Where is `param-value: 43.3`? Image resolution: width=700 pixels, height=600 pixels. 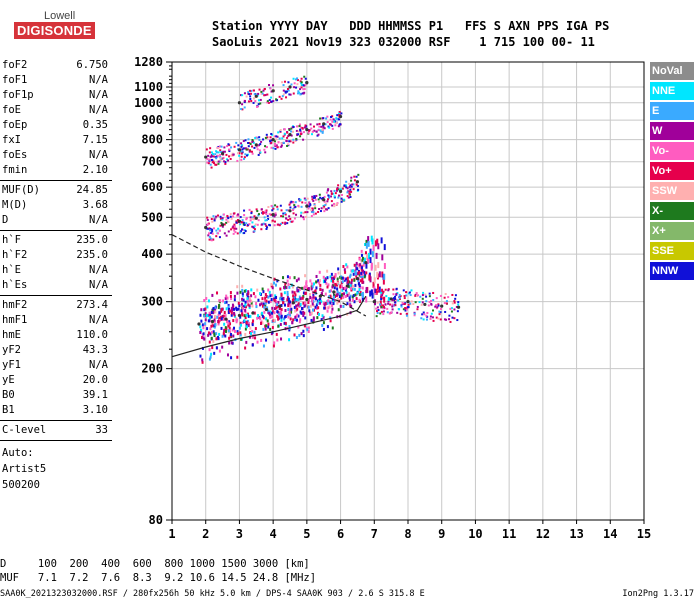 param-value: 43.3 is located at coordinates (95, 350).